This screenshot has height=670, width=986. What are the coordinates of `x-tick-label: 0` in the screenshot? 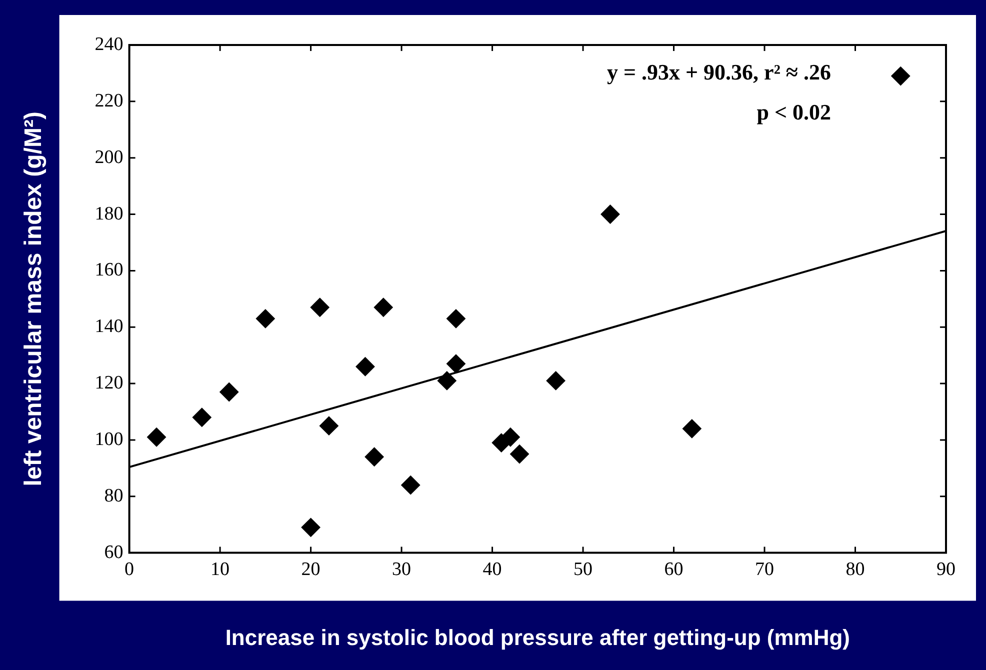 It's located at (129, 569).